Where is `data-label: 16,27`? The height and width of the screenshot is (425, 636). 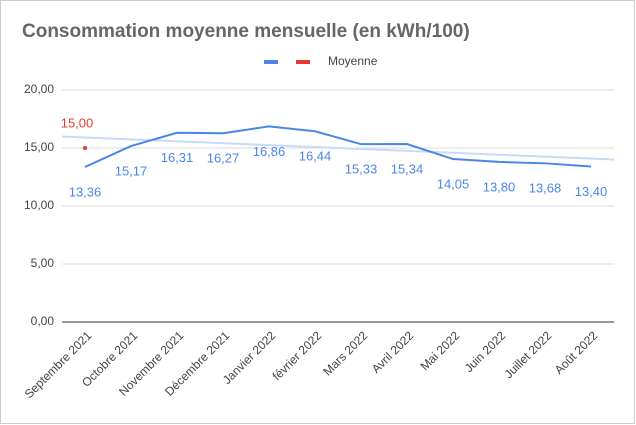 data-label: 16,27 is located at coordinates (223, 158).